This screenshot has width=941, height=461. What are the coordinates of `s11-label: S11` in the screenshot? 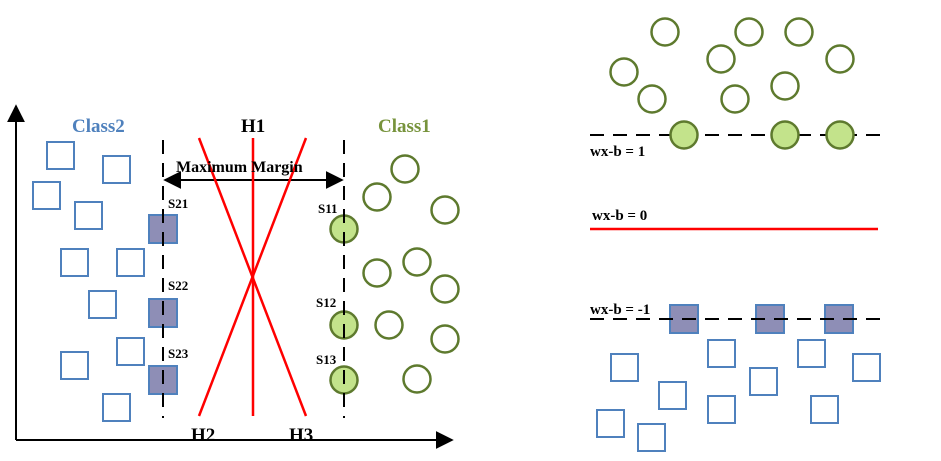 It's located at (328, 208).